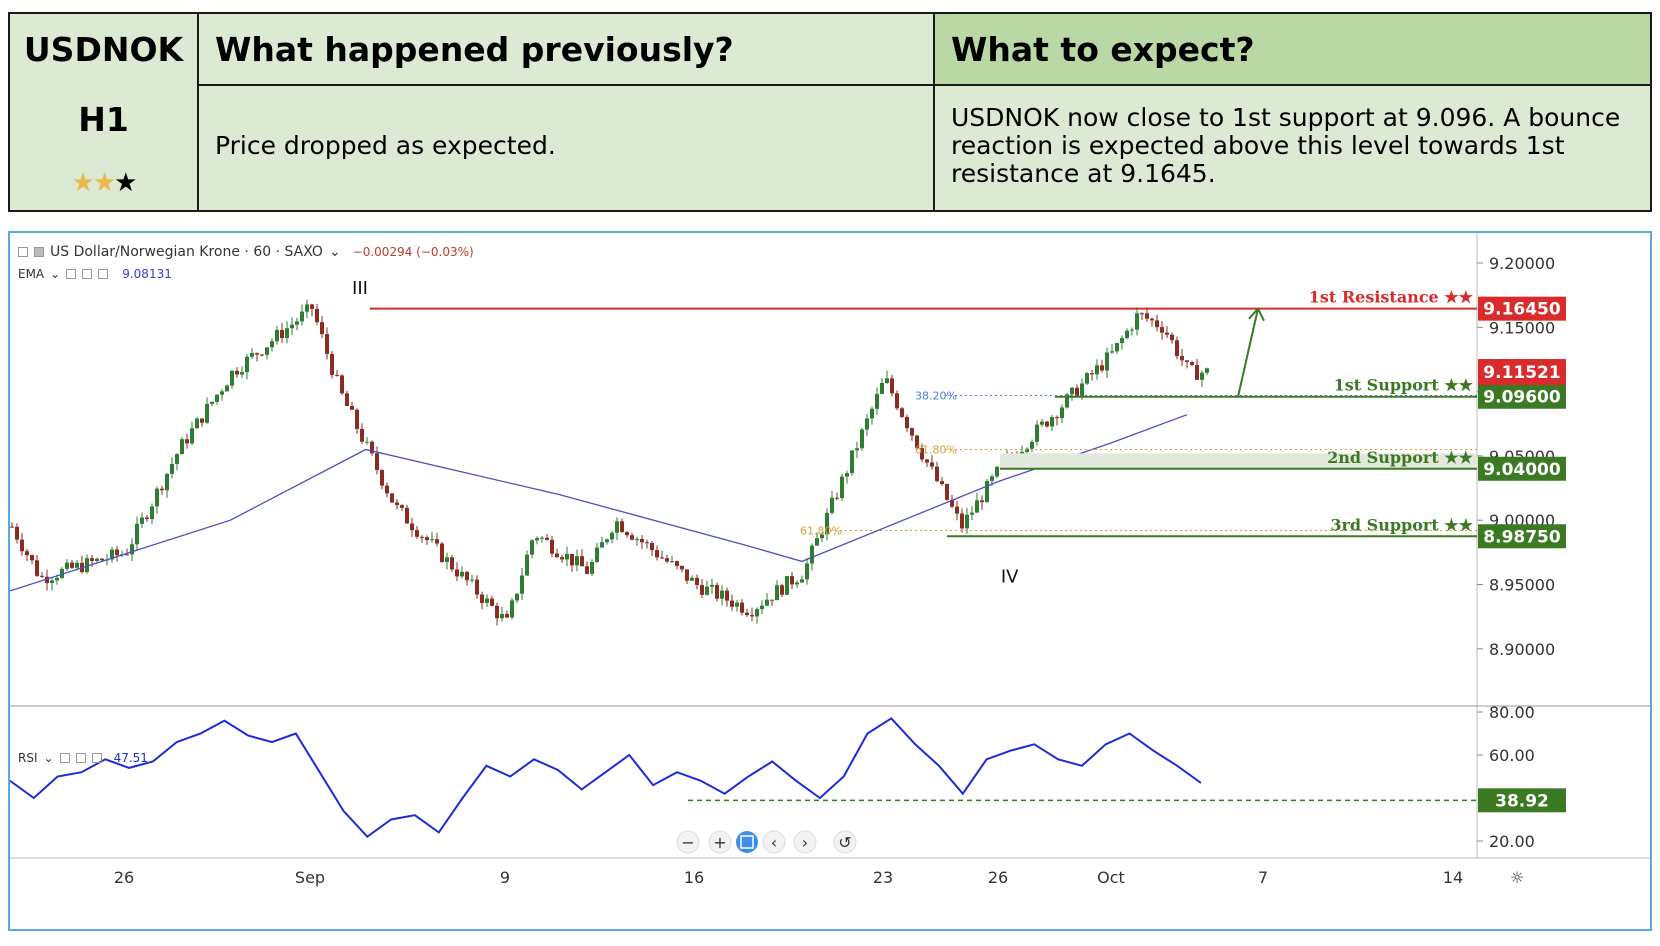 This screenshot has width=1660, height=946. What do you see at coordinates (505, 877) in the screenshot?
I see `time-tick-label: 9` at bounding box center [505, 877].